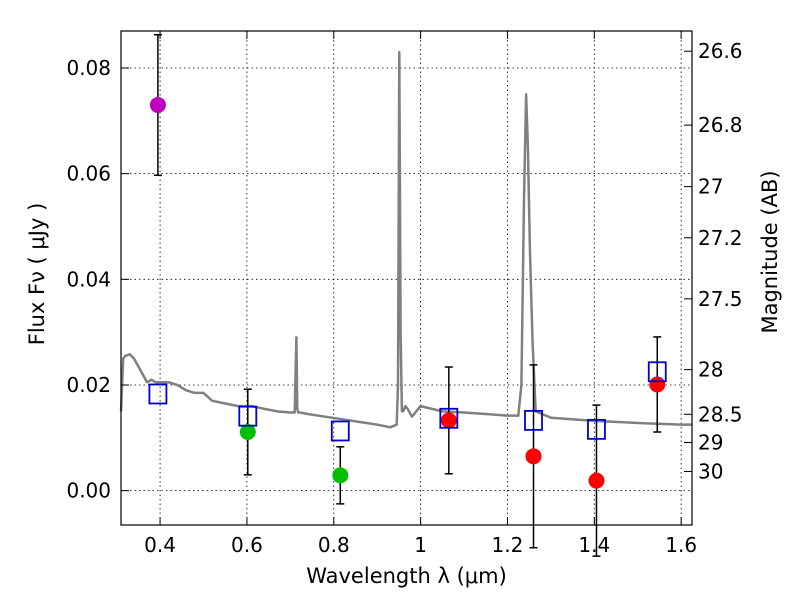  What do you see at coordinates (420, 545) in the screenshot?
I see `x-tick-label: 1` at bounding box center [420, 545].